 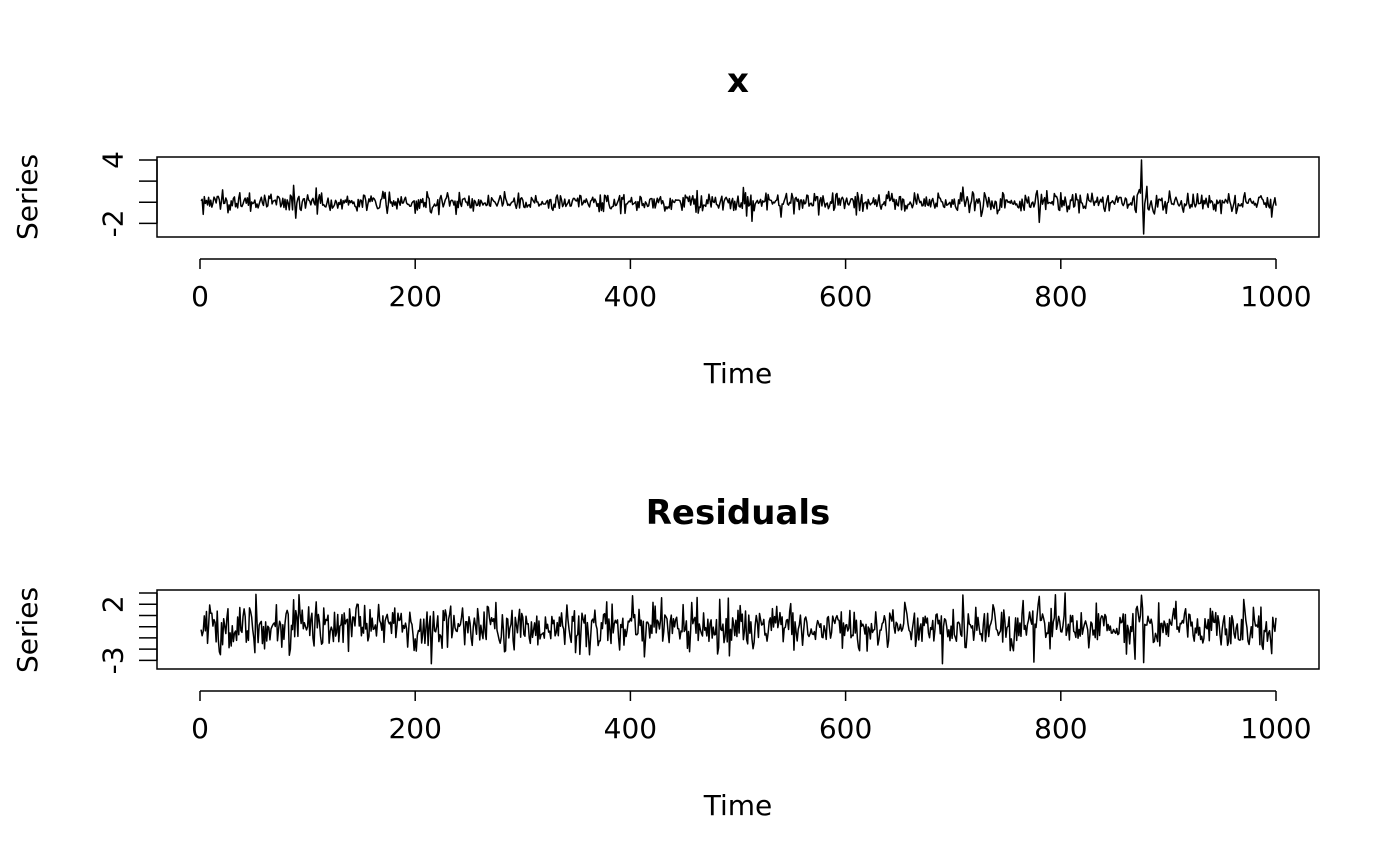 What do you see at coordinates (113, 160) in the screenshot?
I see `y-tick-label: 4` at bounding box center [113, 160].